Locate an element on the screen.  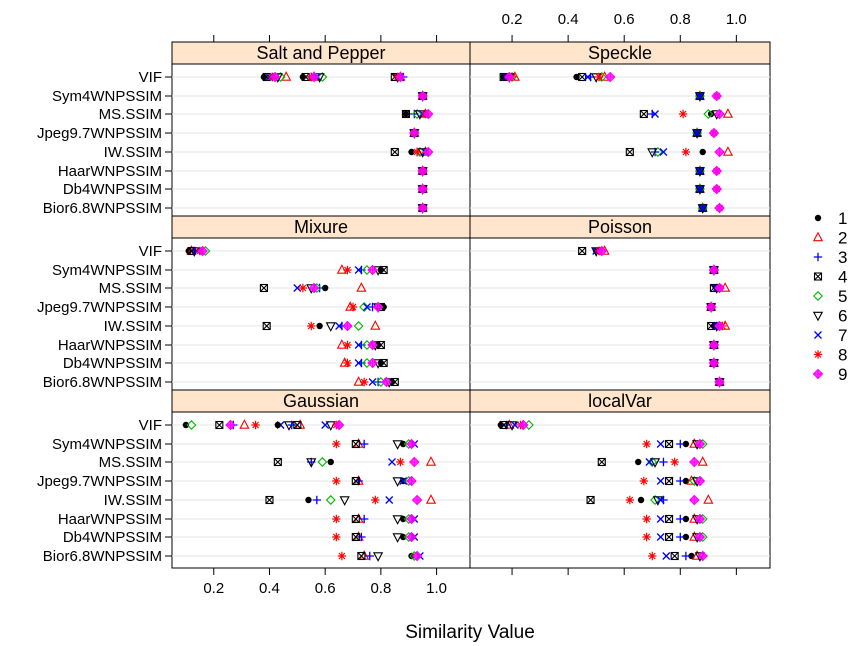
y-tick-label: Jpeg9.7WNPSSIM is located at coordinates (99, 307).